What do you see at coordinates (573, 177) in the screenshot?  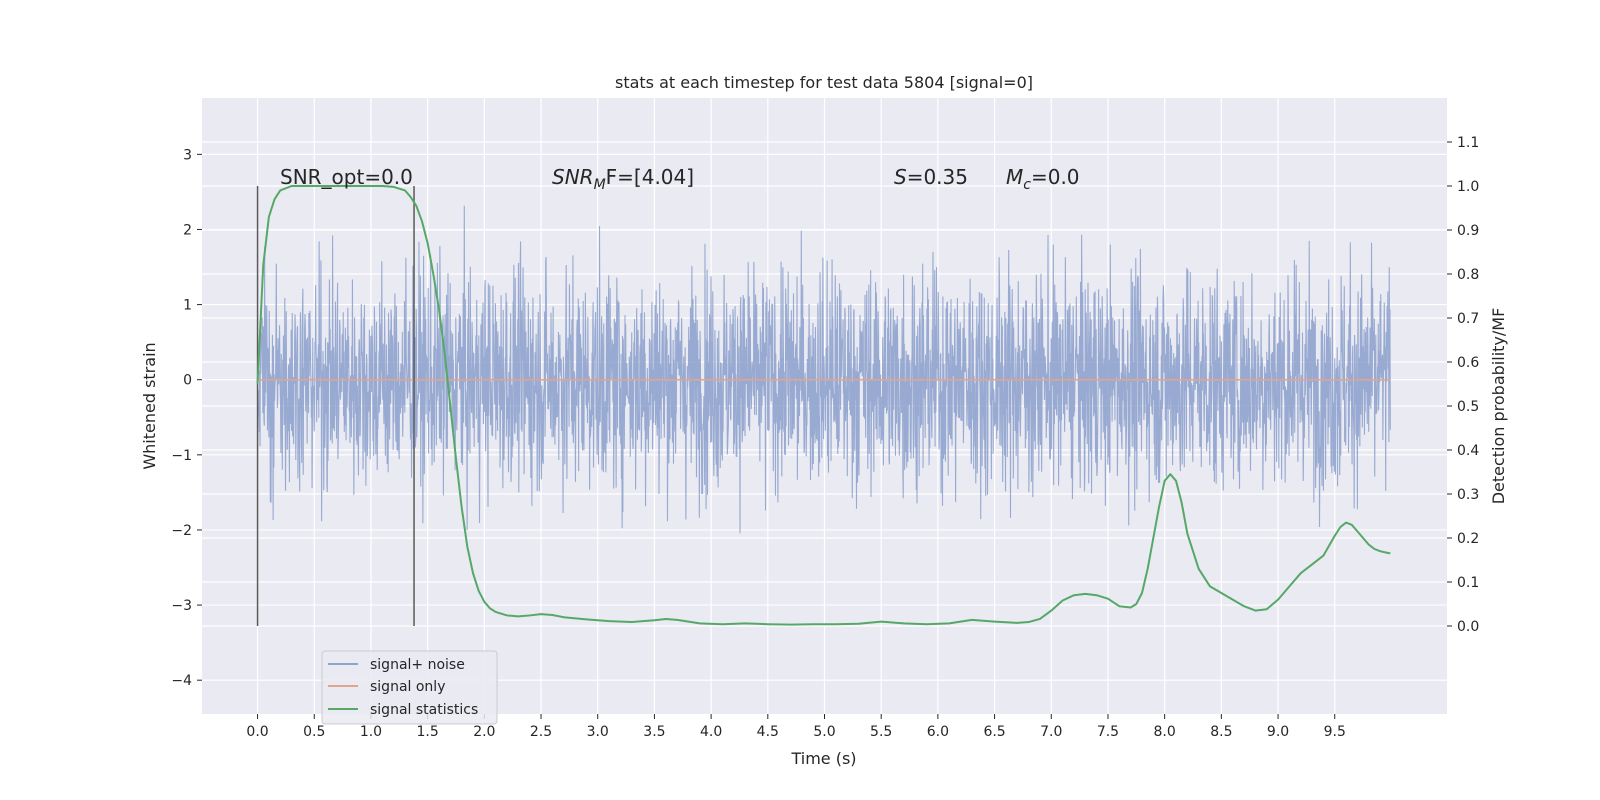 I see `annotation-snr-mf-main: SNR` at bounding box center [573, 177].